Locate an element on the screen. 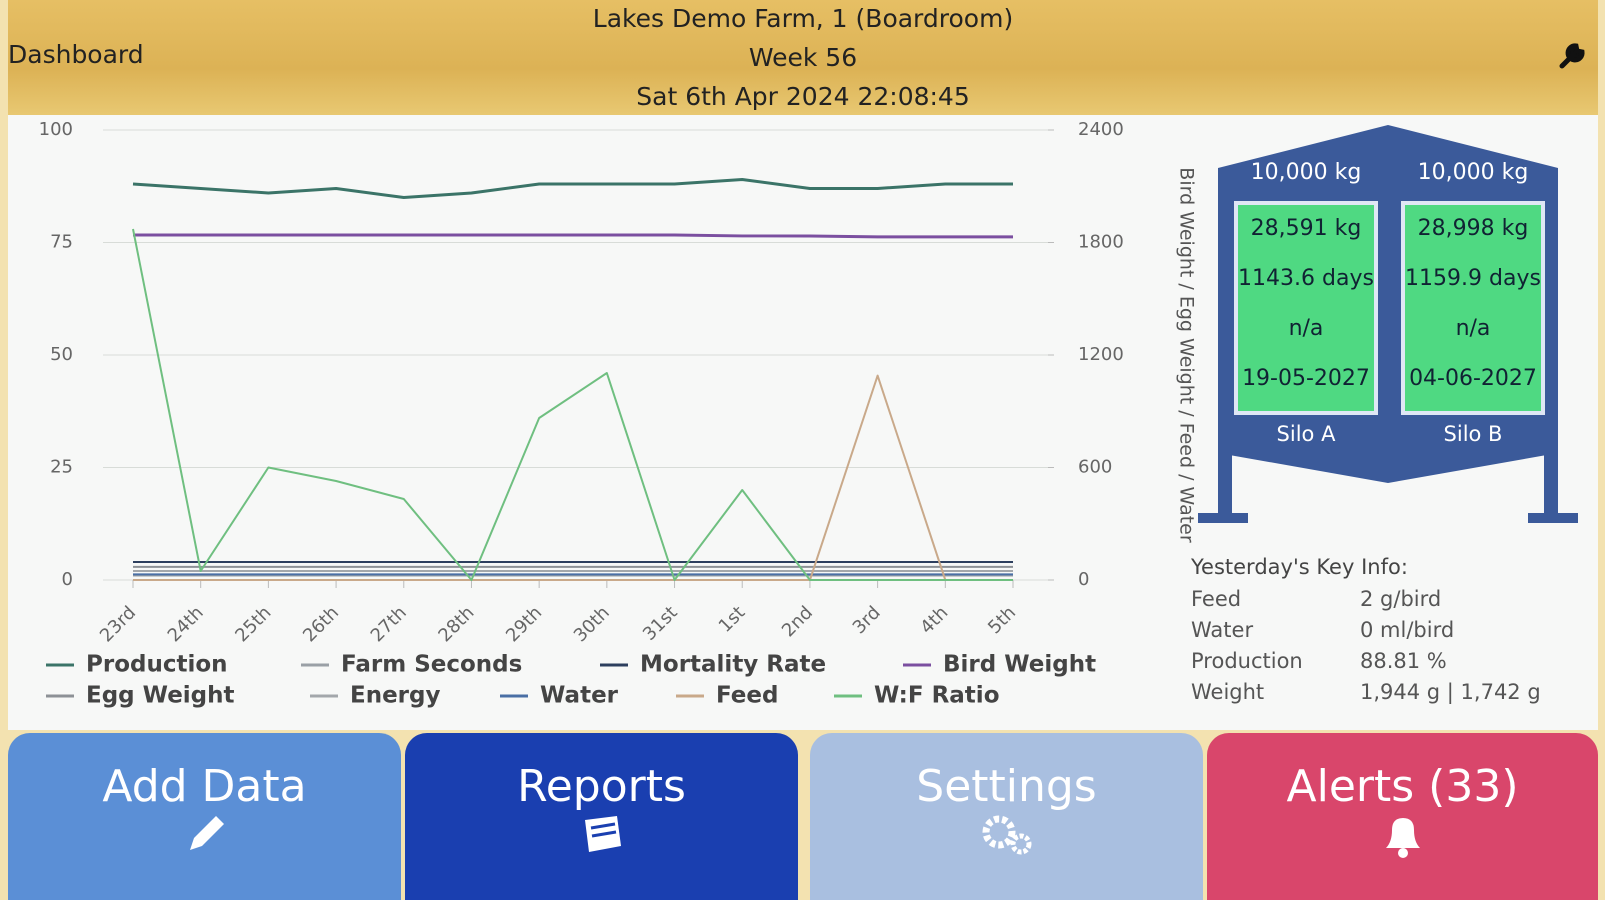 The width and height of the screenshot is (1605, 900). key-info-label: Weight is located at coordinates (1228, 692).